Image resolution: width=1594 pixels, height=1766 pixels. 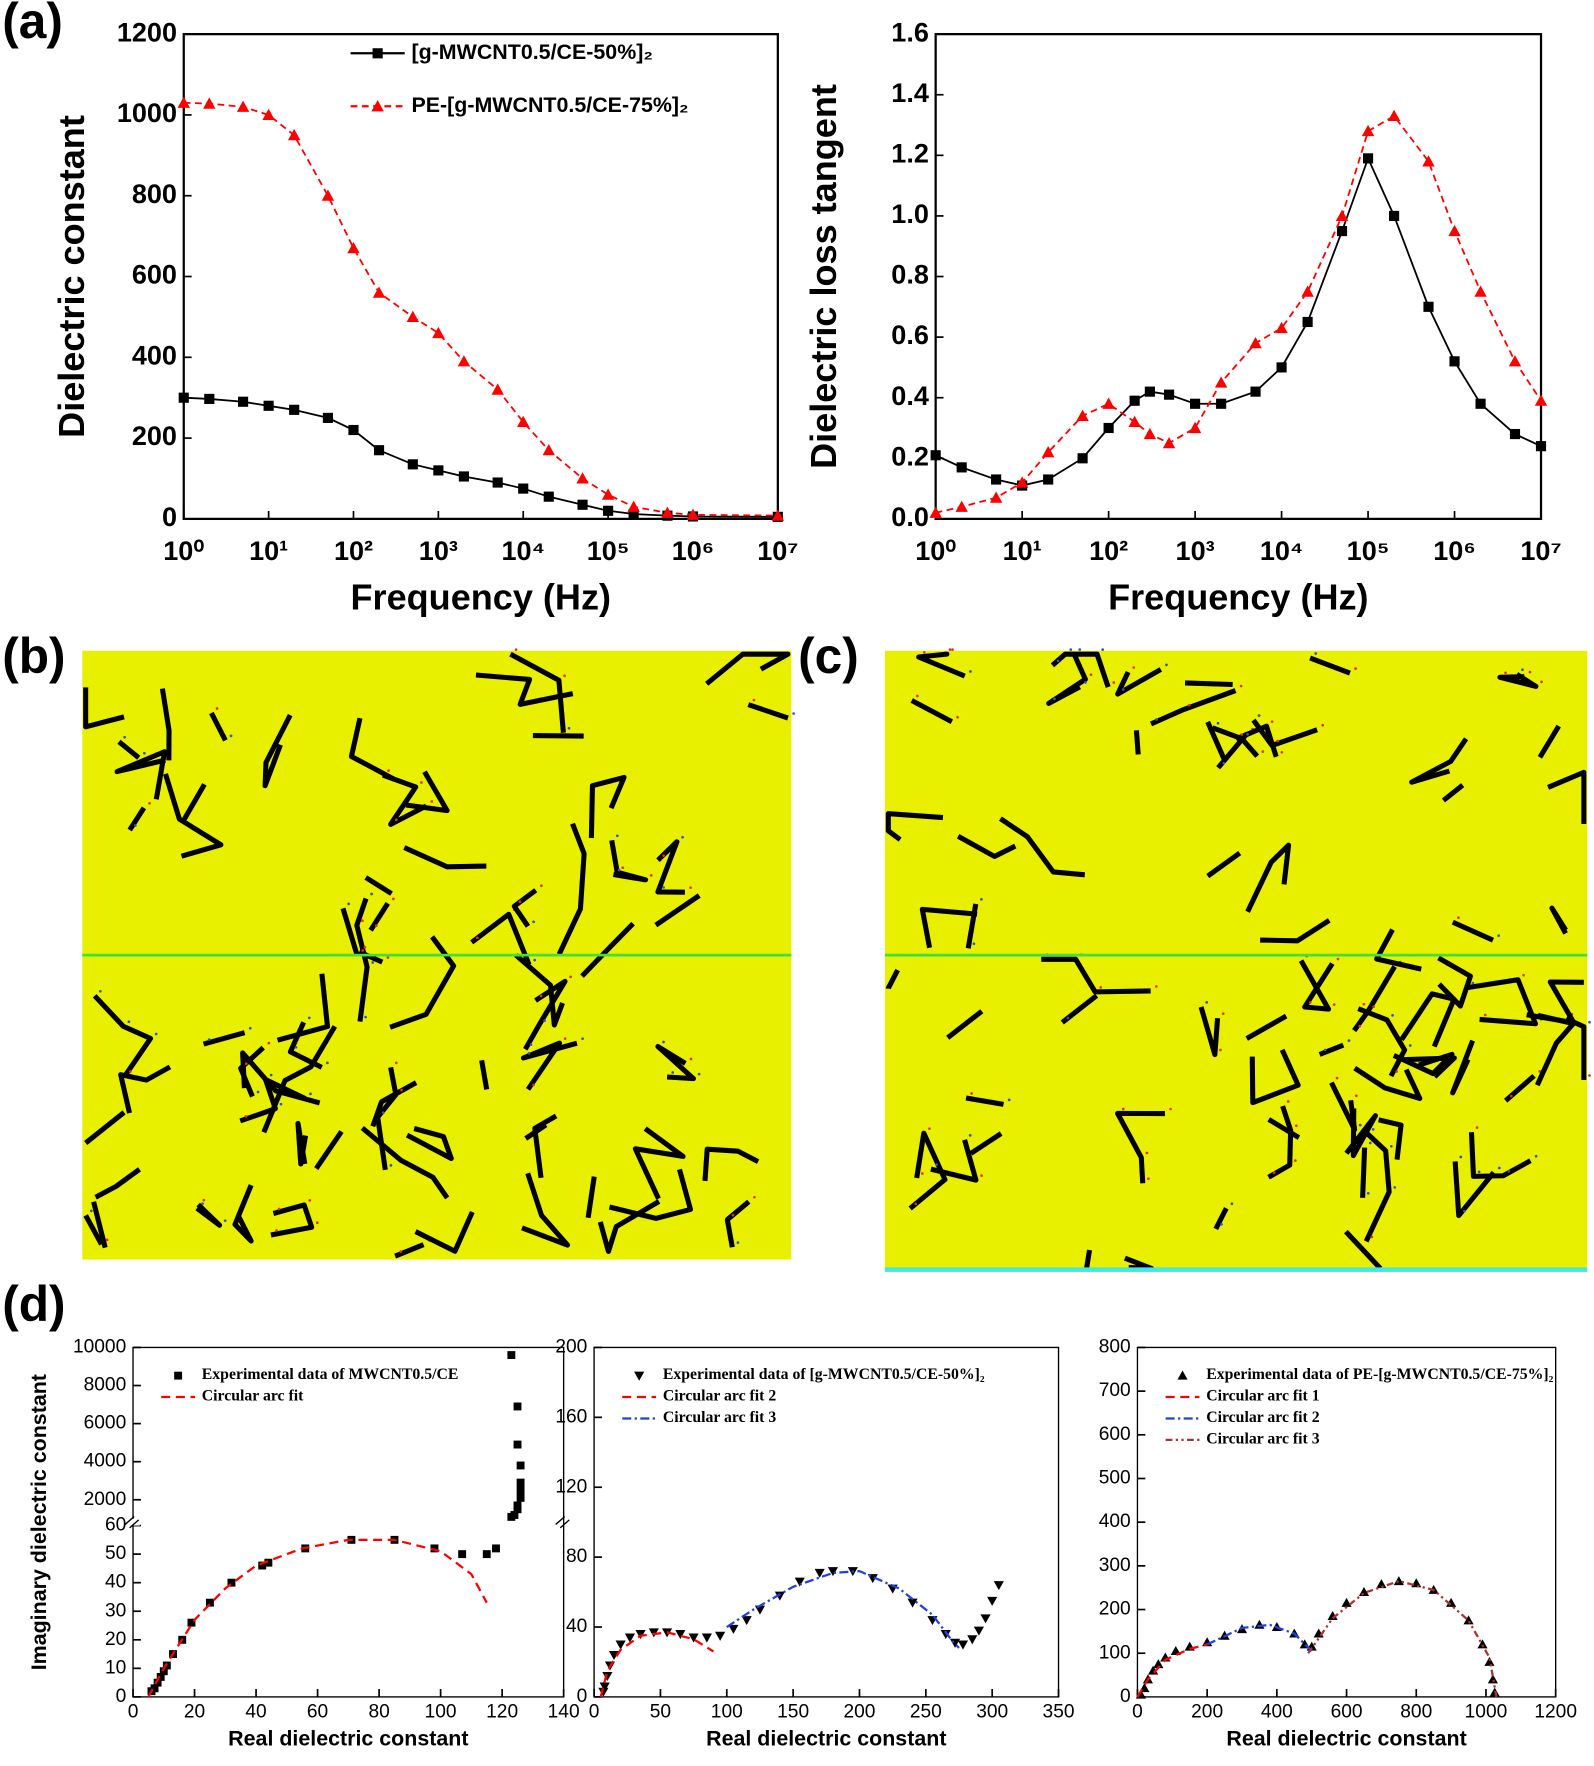 I want to click on y-tick-label: 0.2, so click(x=910, y=456).